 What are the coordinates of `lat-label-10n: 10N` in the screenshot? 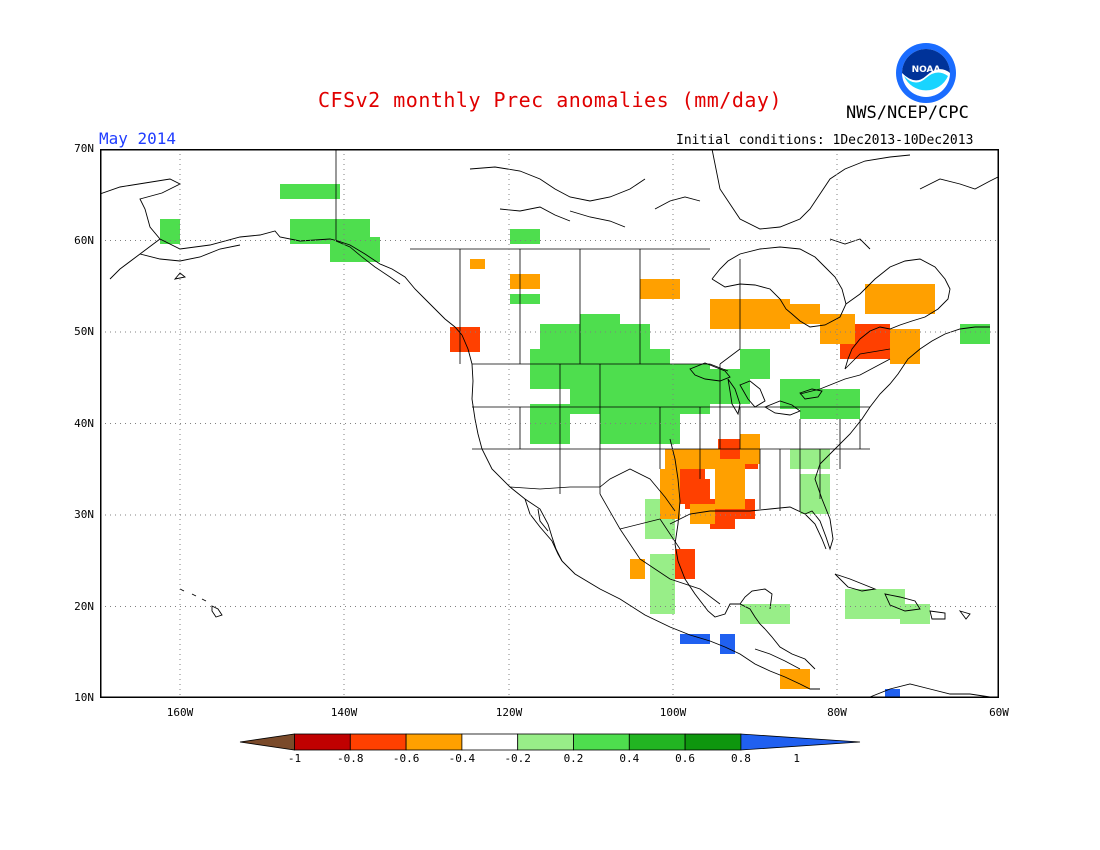 It's located at (84, 697).